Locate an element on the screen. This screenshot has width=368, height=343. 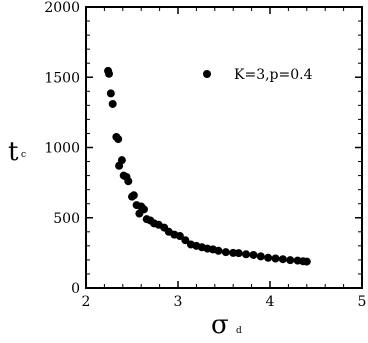
y-axis-label-main: t is located at coordinates (13, 152).